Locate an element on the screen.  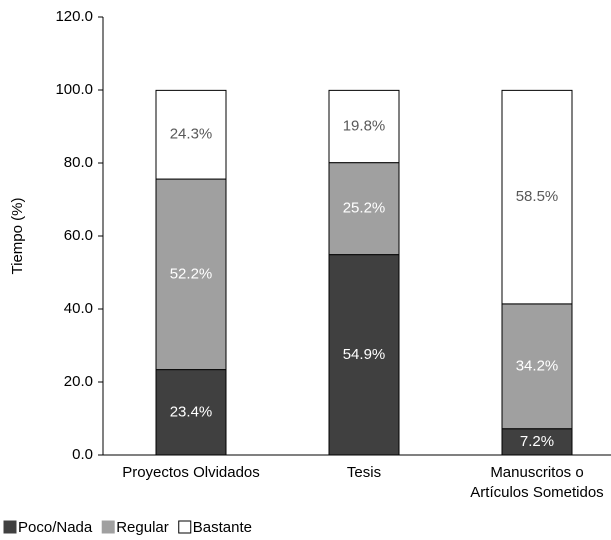
data-label: 34.2% is located at coordinates (537, 365).